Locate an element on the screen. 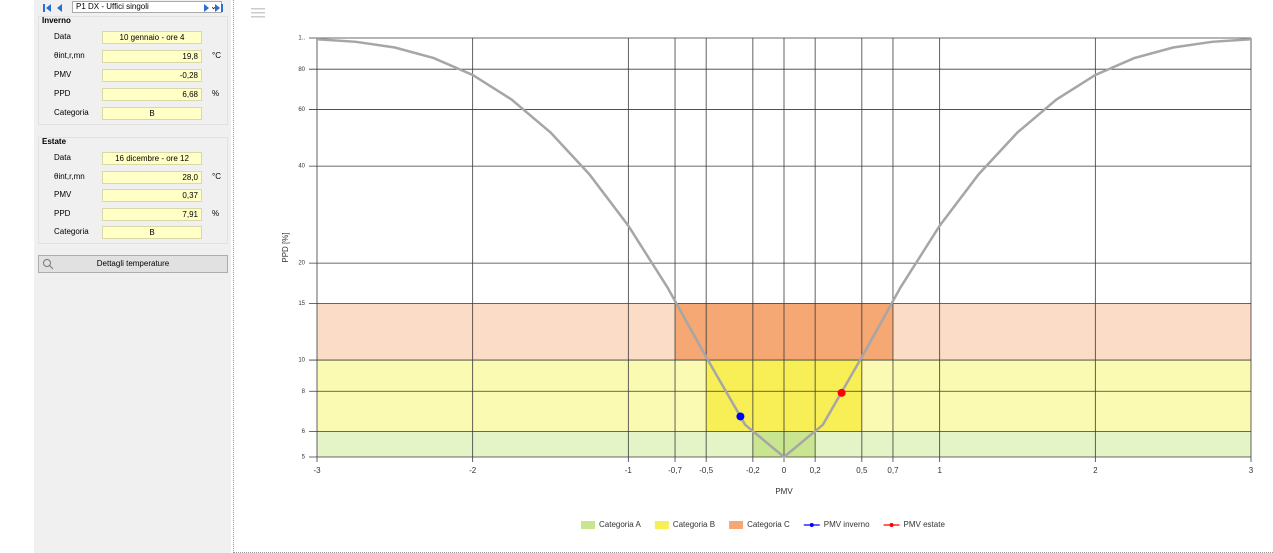 The image size is (1273, 553). y-axis-label: PPD [%] is located at coordinates (285, 247).